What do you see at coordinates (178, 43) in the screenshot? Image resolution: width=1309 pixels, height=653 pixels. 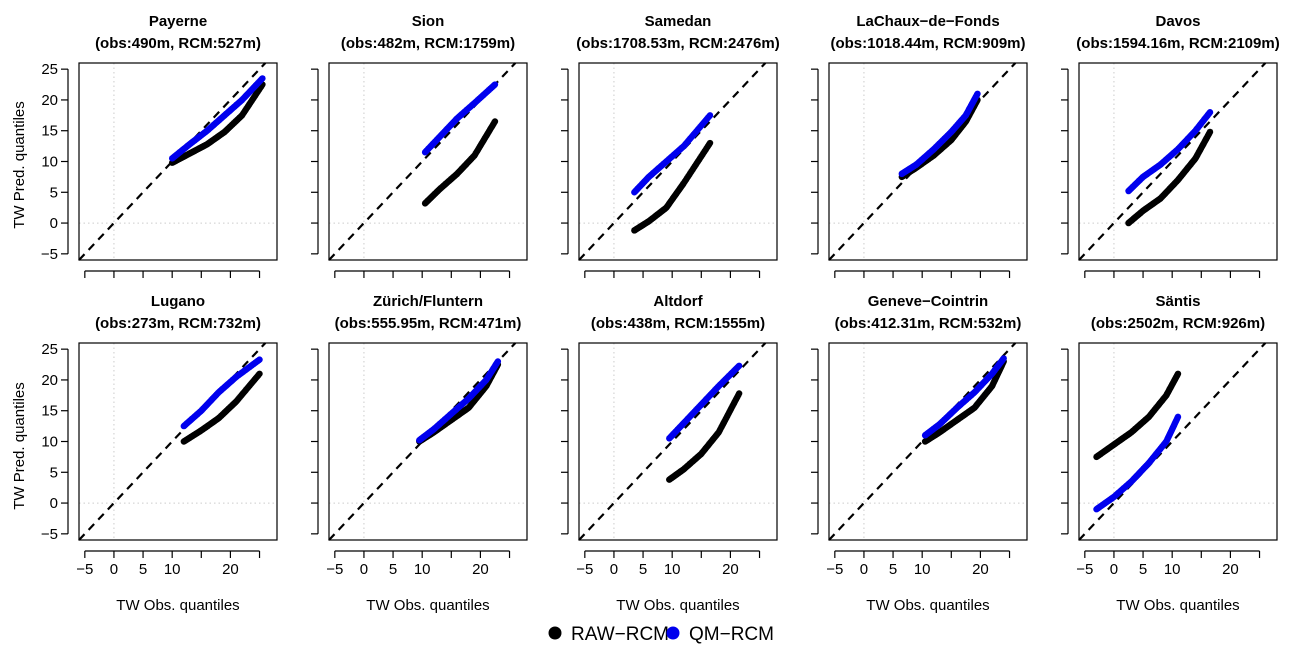 I see `panel-subtitle: (obs:490m, RCM:527m)` at bounding box center [178, 43].